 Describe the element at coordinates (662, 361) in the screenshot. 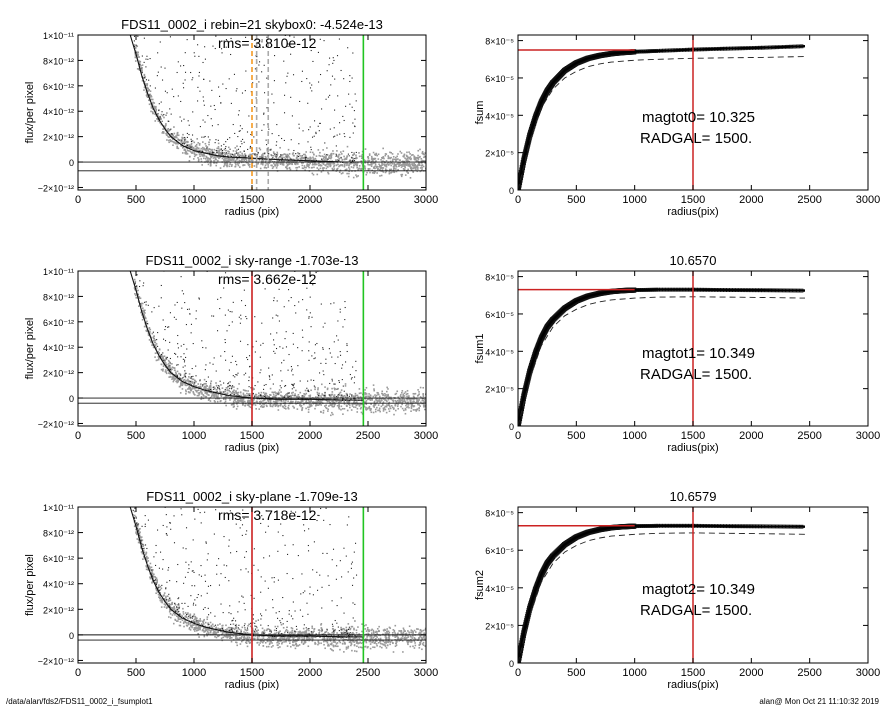

I see `dashed-curve` at that location.